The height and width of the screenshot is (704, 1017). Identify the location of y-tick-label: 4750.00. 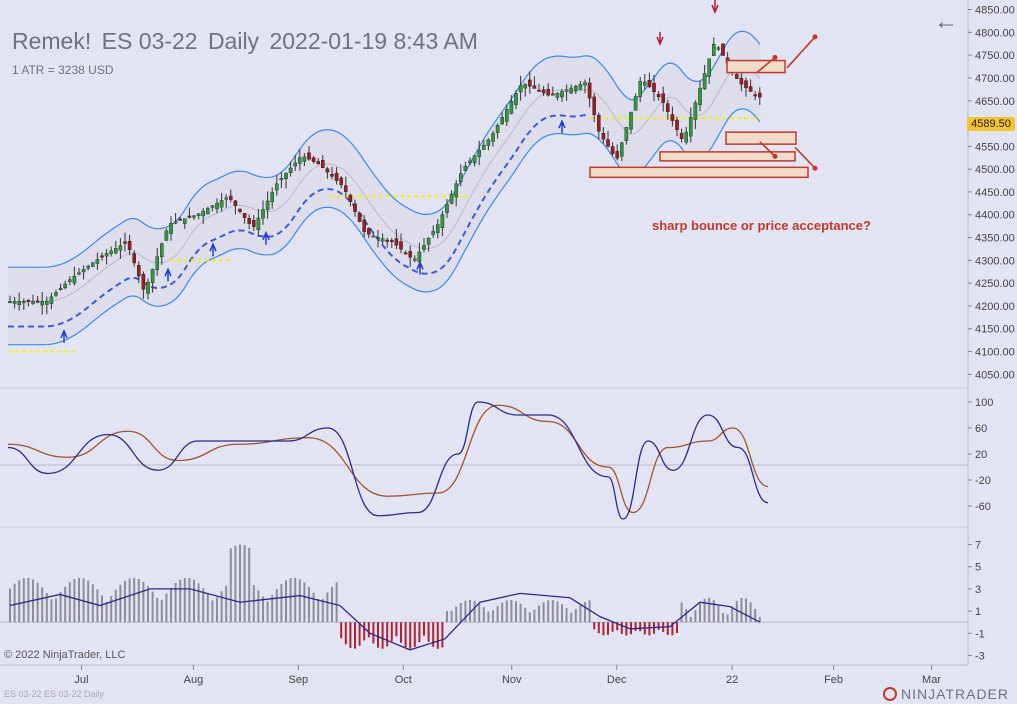
(995, 56).